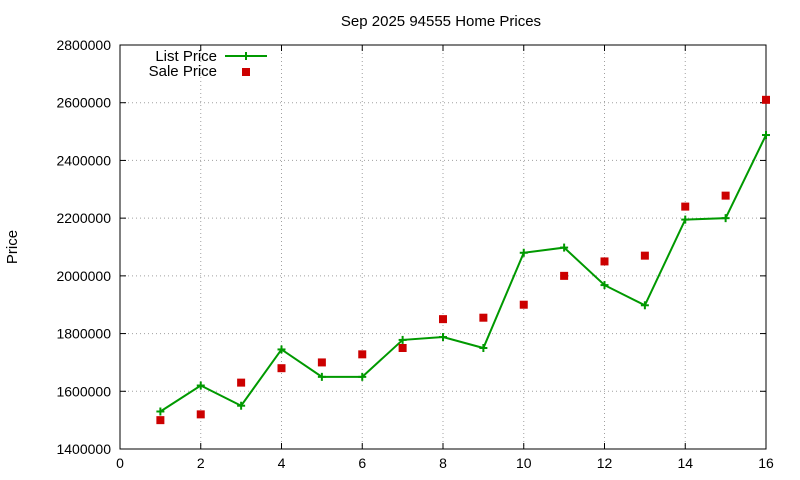 This screenshot has width=800, height=480. Describe the element at coordinates (83, 218) in the screenshot. I see `y-tick-label: 2200000` at that location.